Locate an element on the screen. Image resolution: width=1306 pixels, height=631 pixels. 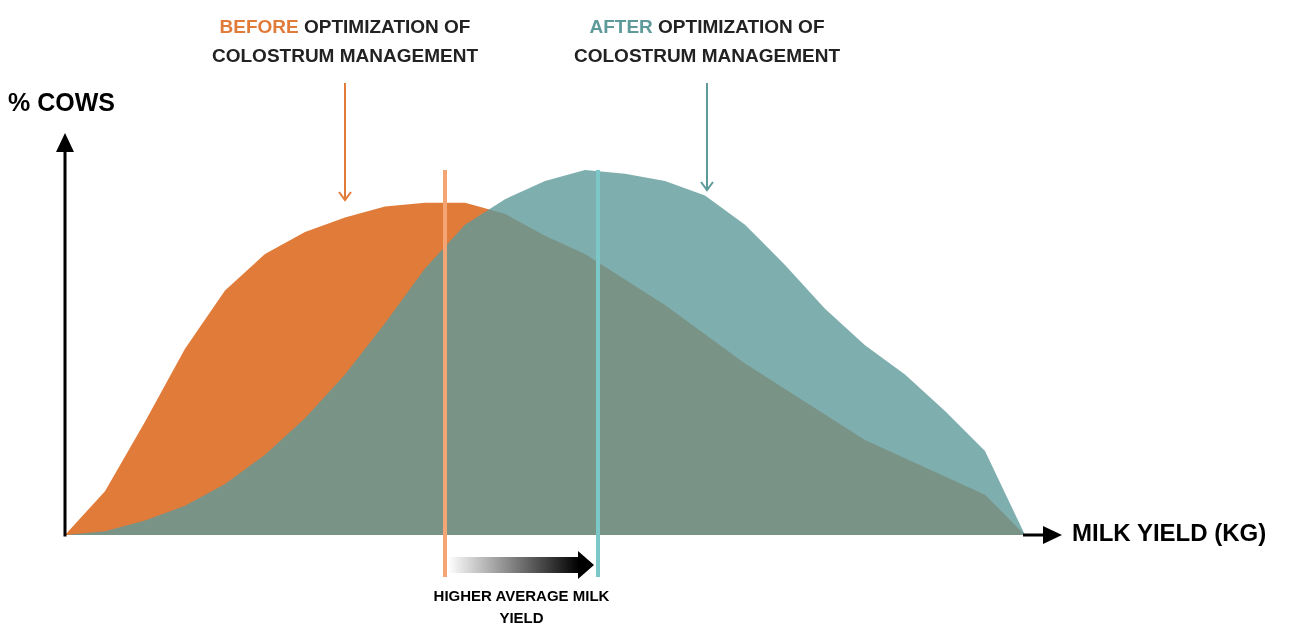
y-axis-title: % COWS is located at coordinates (61, 102).